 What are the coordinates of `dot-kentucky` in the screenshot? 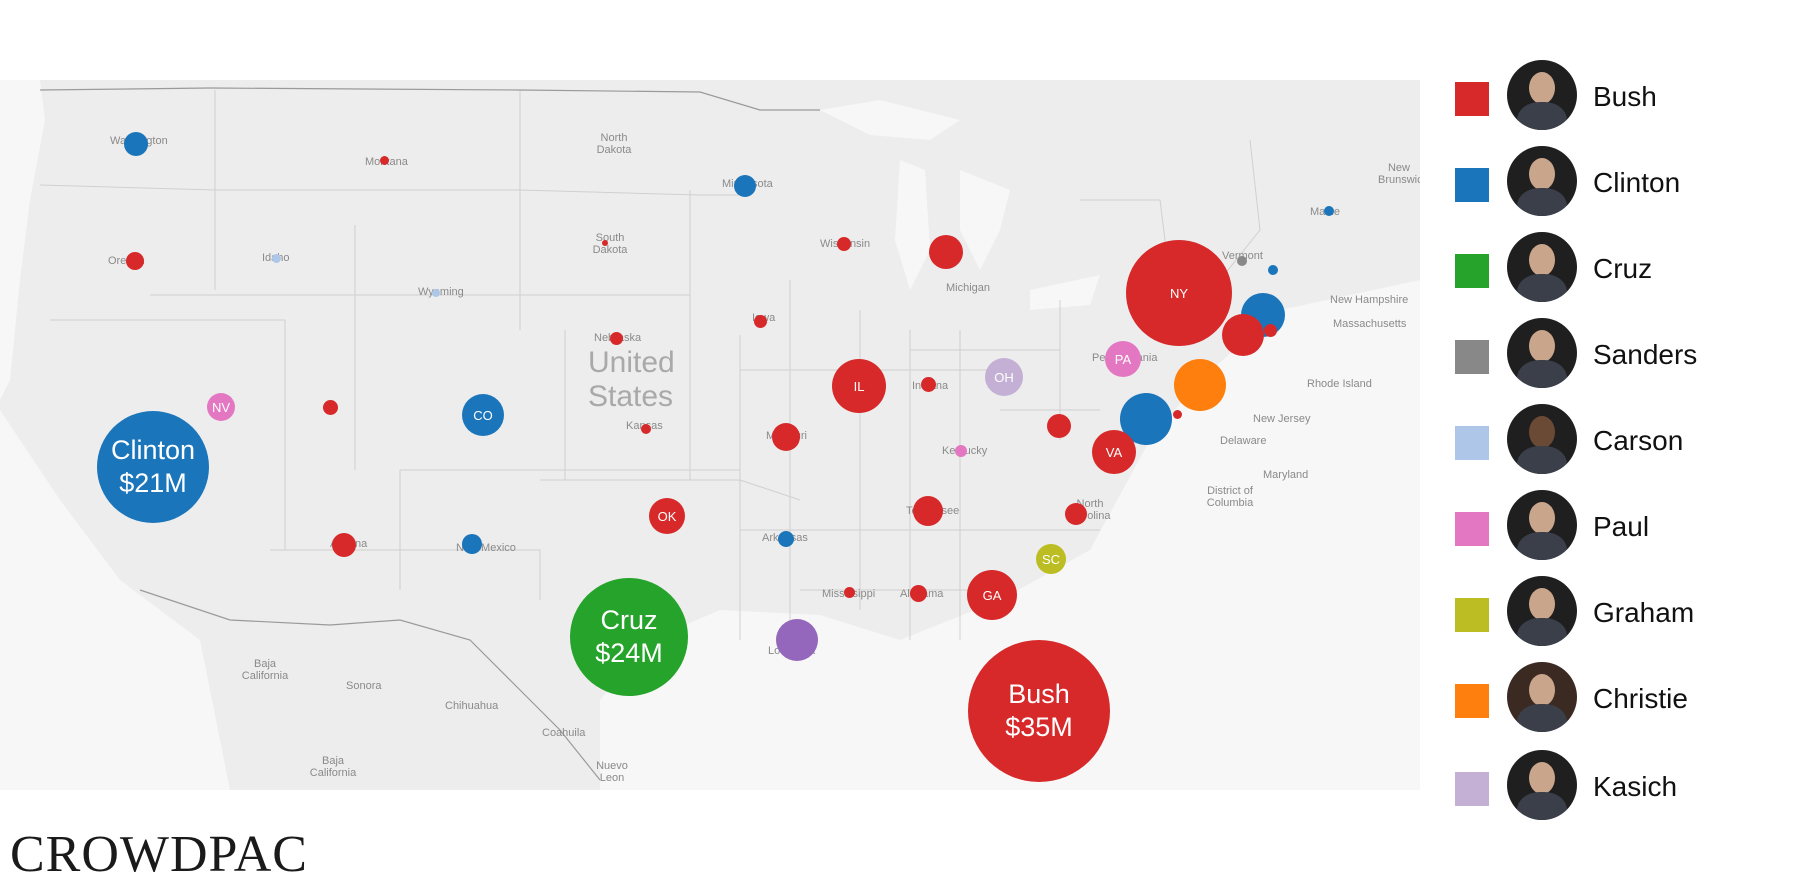 It's located at (961, 451).